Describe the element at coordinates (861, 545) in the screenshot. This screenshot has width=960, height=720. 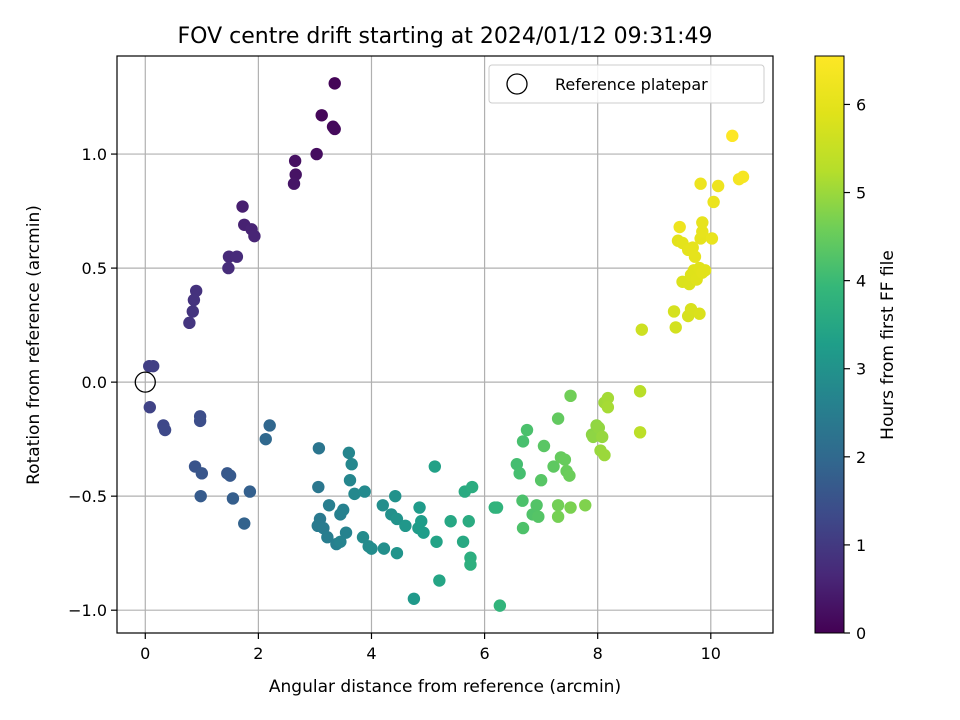
I see `colorbar-tick-label: 1` at that location.